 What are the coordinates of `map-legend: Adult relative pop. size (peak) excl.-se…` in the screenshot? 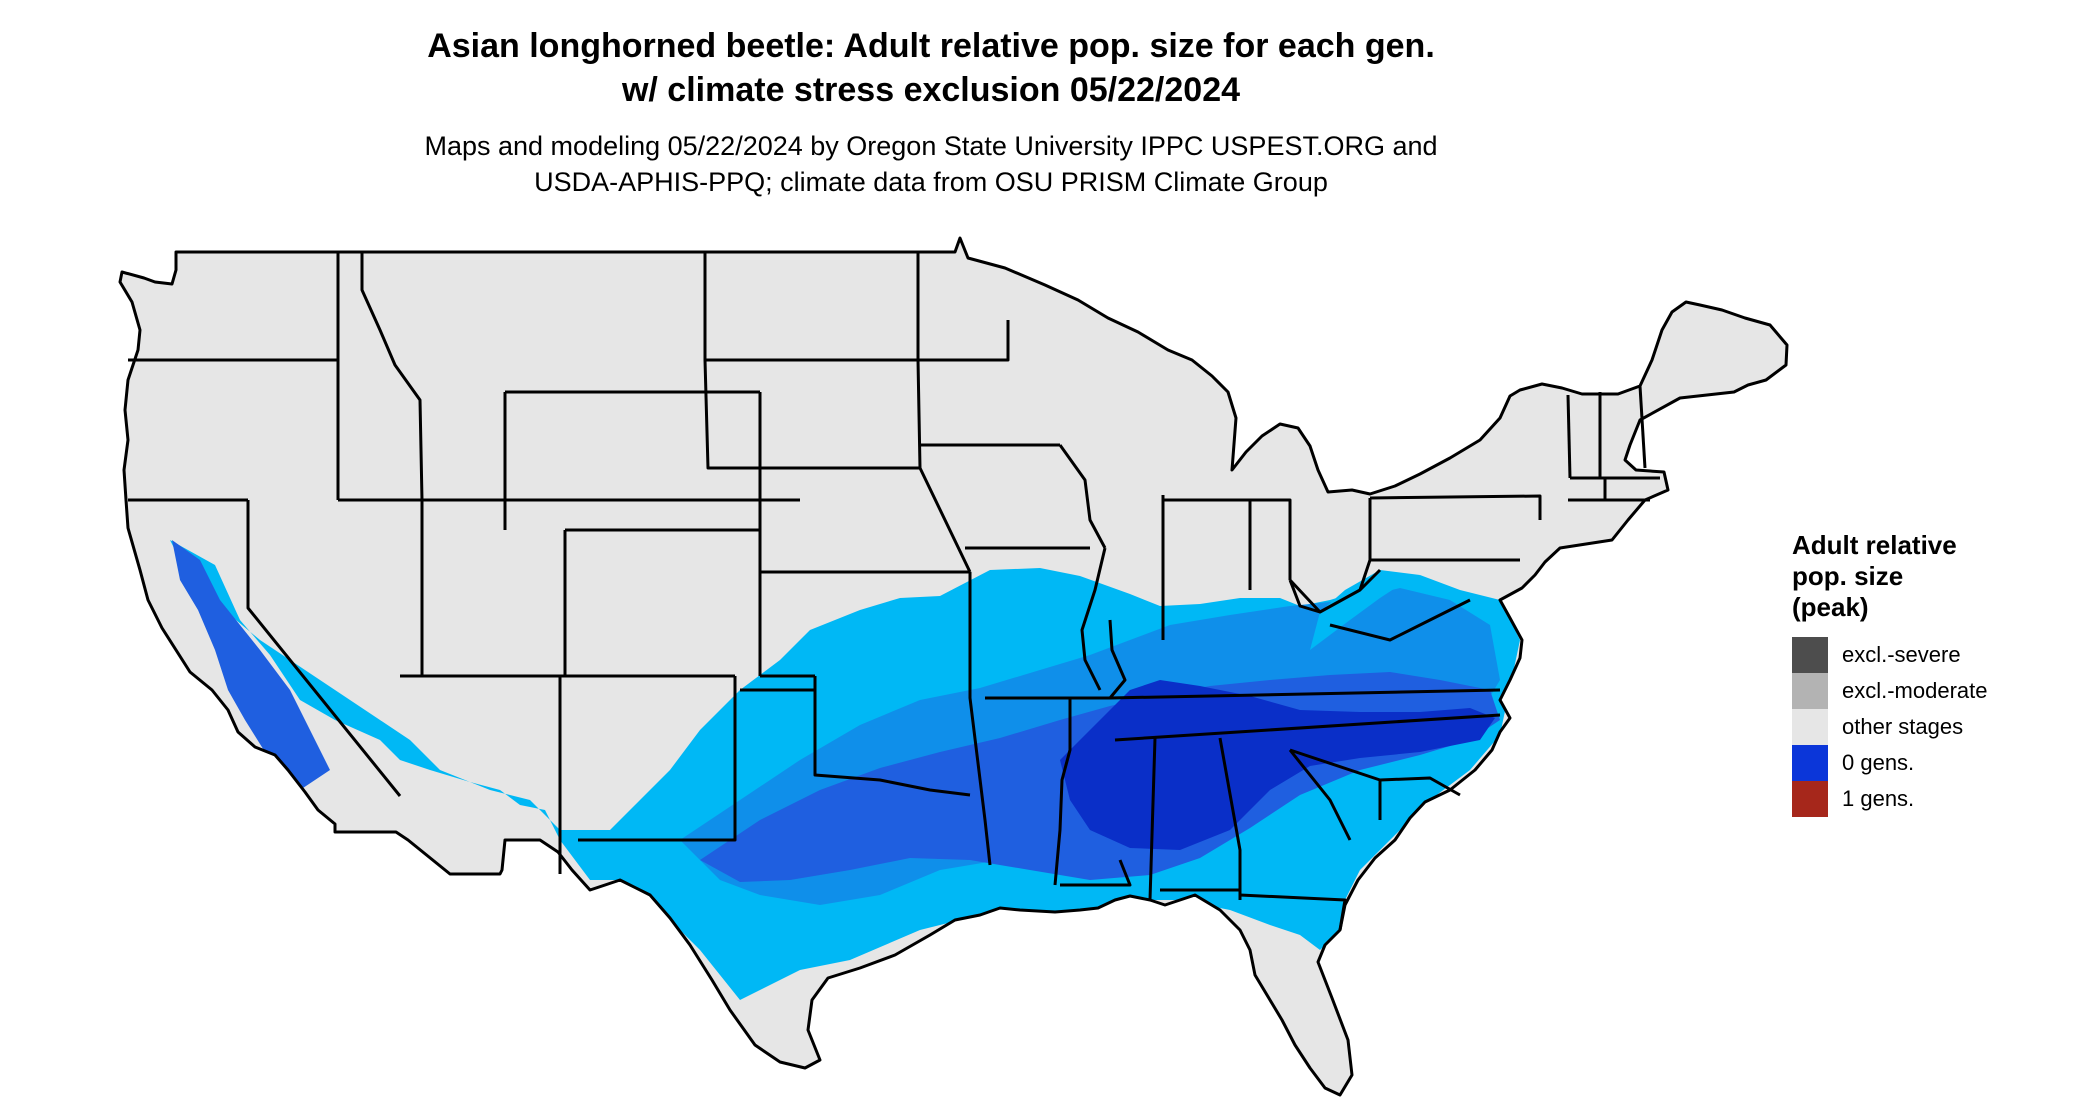 It's located at (1890, 673).